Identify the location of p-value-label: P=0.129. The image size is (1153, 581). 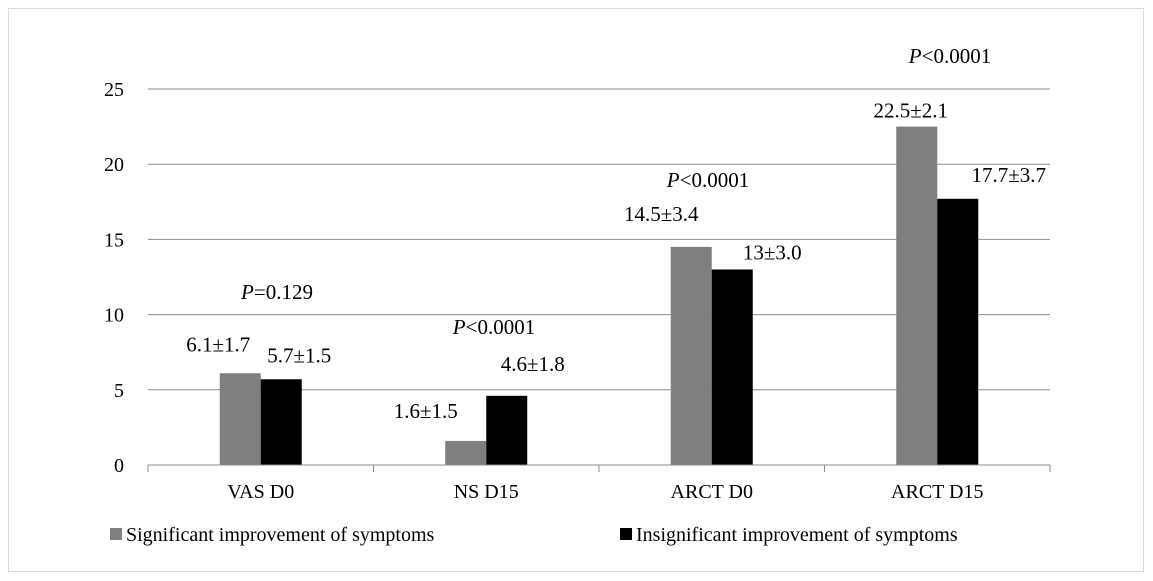
(276, 292).